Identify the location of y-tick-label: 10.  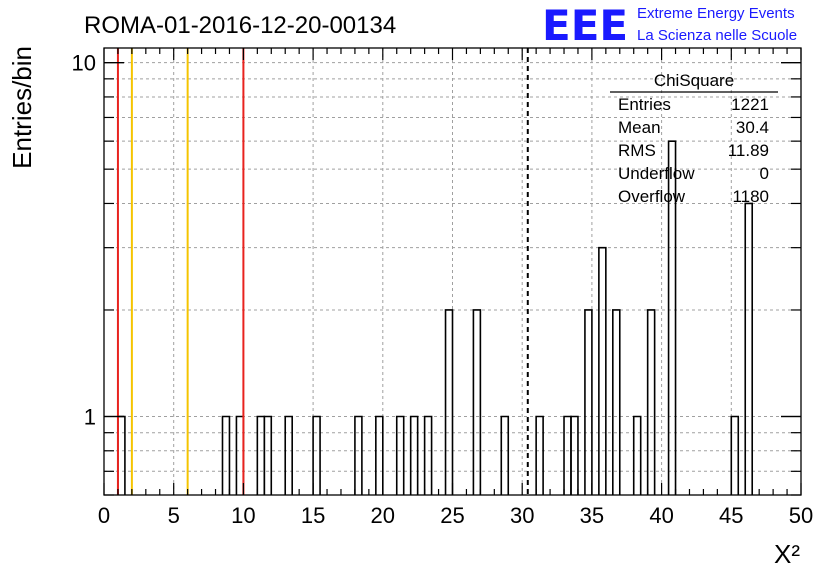
(84, 63).